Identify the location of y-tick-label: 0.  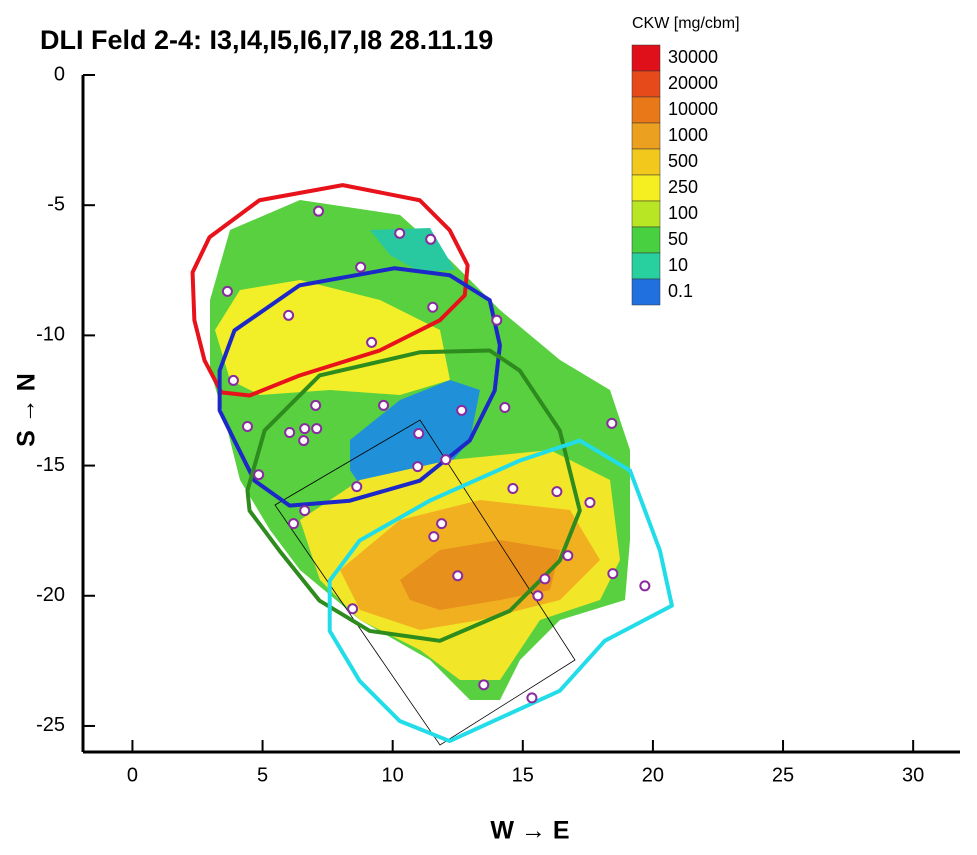
(59, 74).